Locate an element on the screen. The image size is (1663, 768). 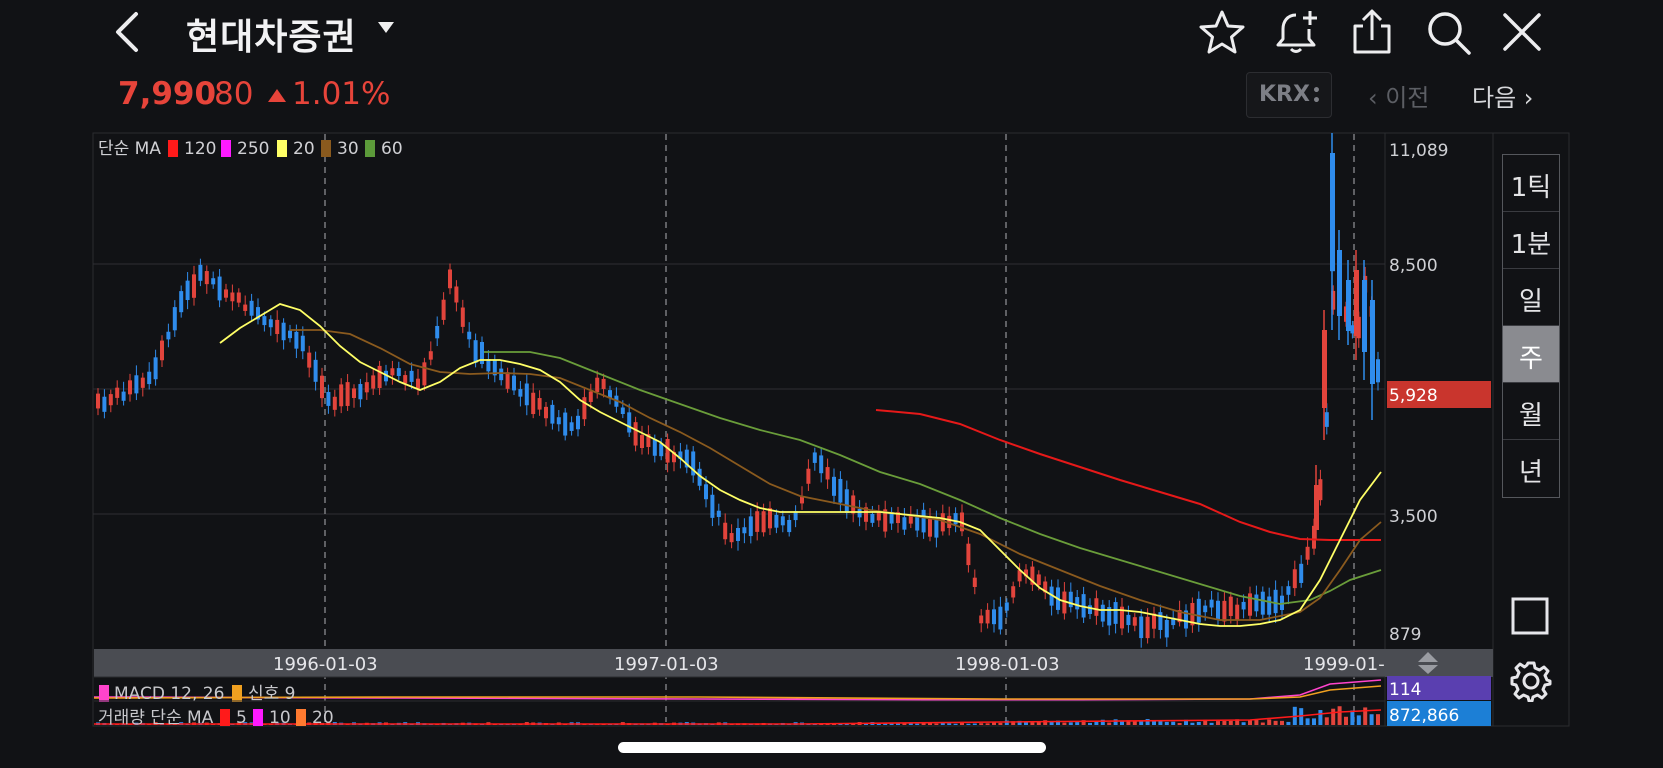
macd-pane: MACD 12, 26 신호 9 114 is located at coordinates (792, 690).